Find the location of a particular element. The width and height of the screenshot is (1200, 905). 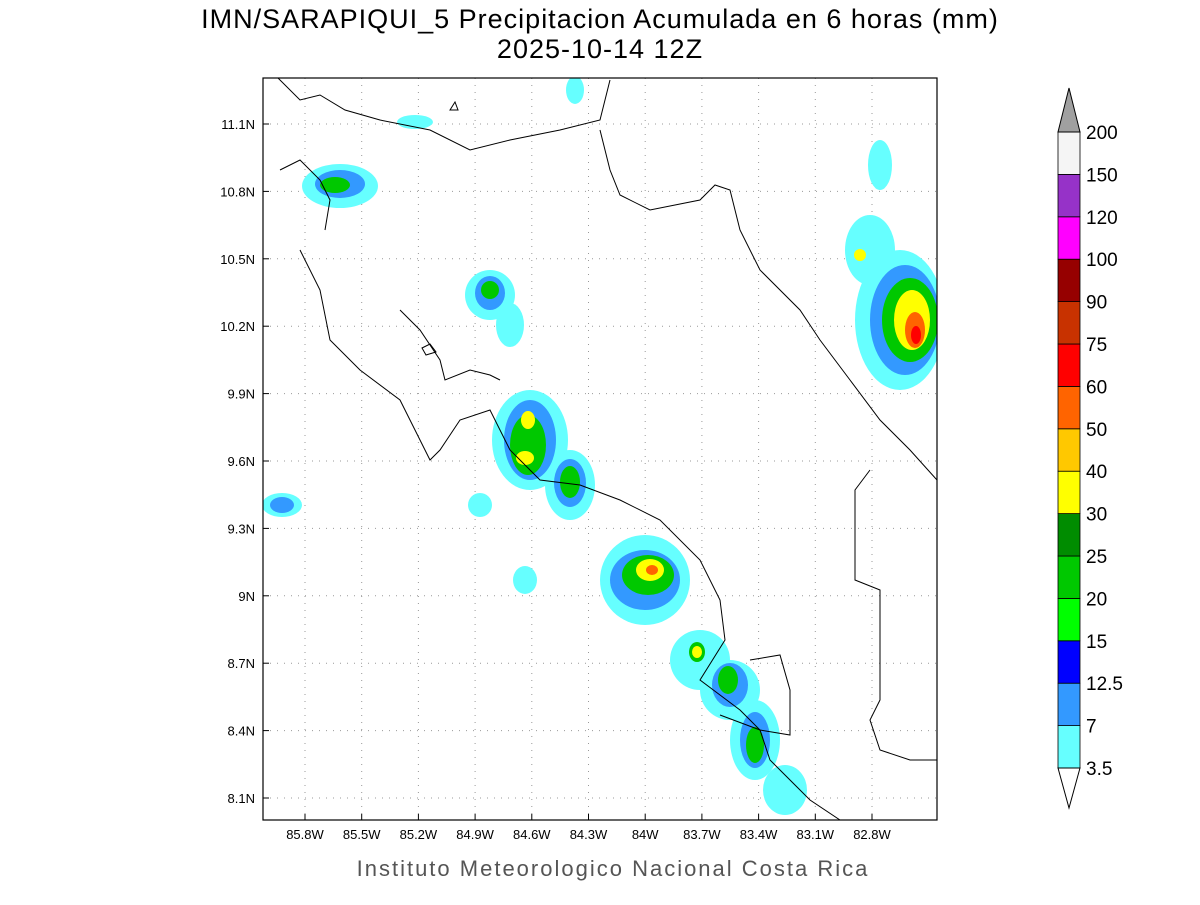

colorbar-label: 150 is located at coordinates (1102, 175).